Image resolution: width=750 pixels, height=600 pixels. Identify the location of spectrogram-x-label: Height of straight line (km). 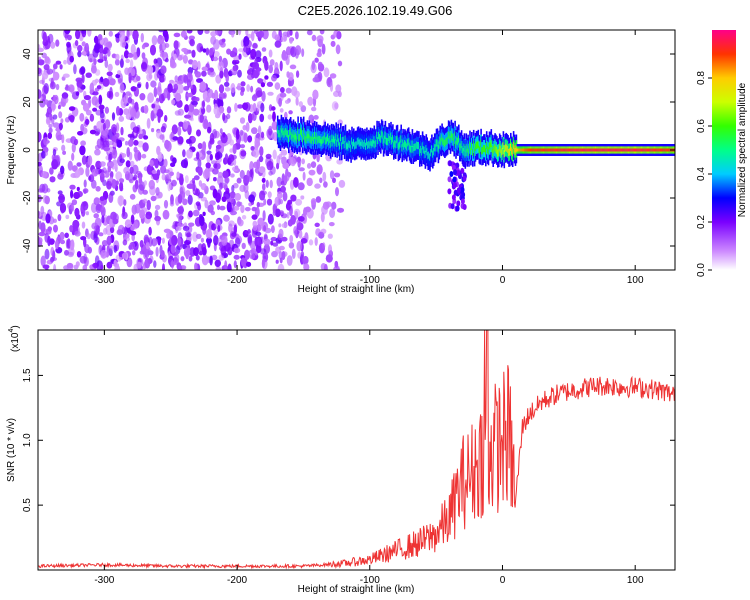
(356, 289).